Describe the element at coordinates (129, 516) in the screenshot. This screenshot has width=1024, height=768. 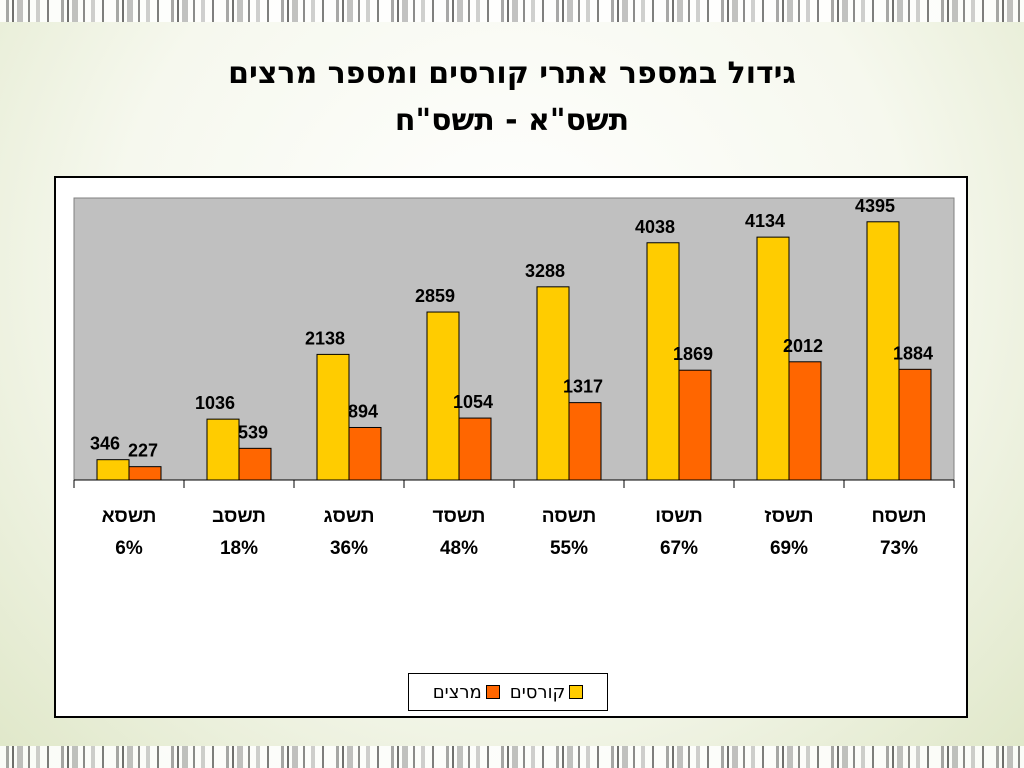
I see `x-tick-label: תשסא` at that location.